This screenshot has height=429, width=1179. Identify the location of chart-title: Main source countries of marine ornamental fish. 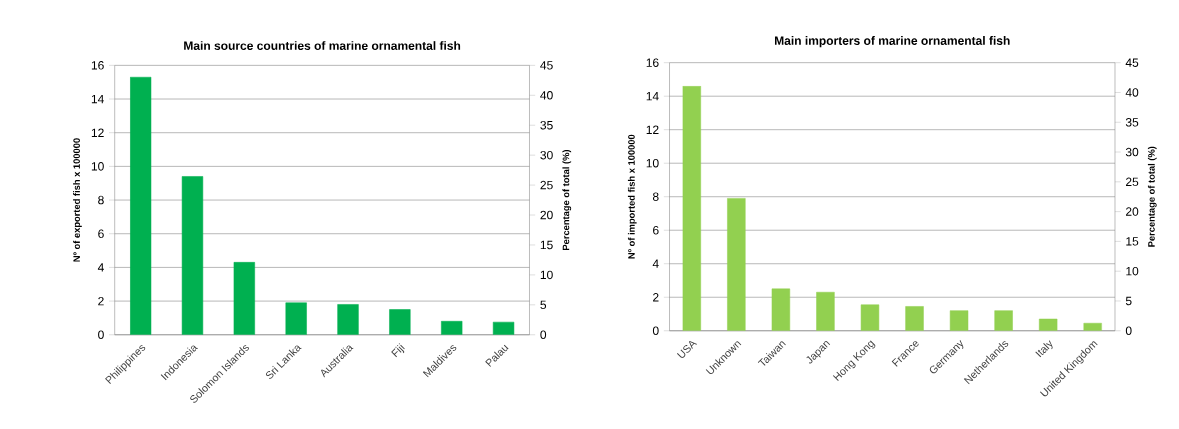
(322, 45).